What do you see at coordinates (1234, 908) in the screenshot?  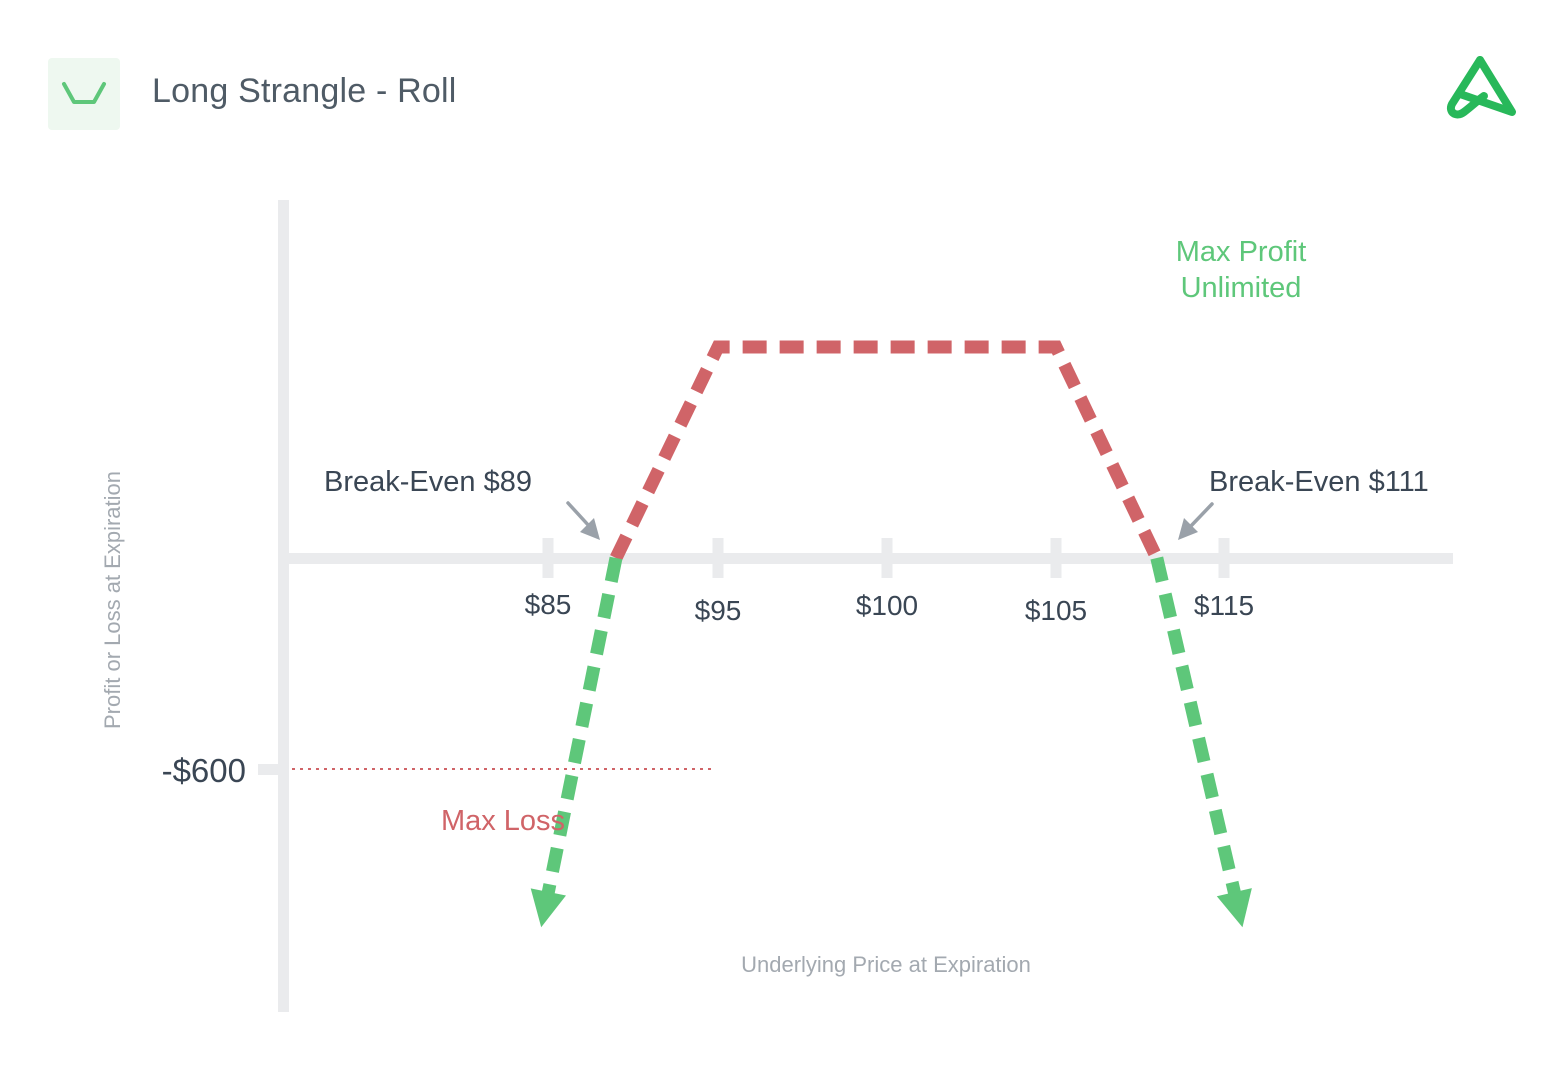 I see `profit-arrowhead-right` at bounding box center [1234, 908].